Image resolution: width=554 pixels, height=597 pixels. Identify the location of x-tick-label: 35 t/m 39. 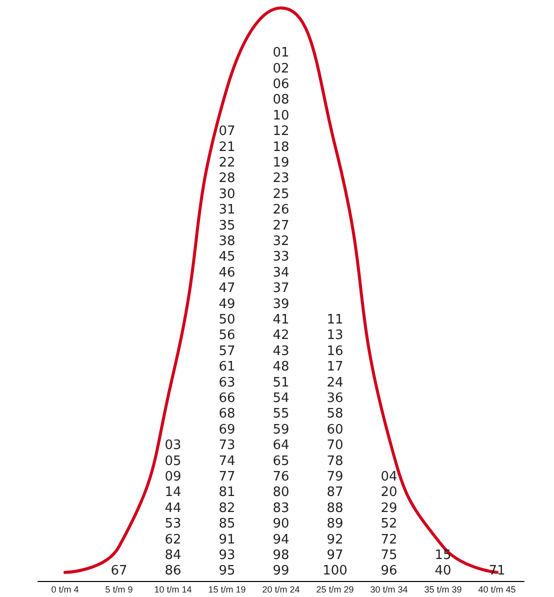
(443, 589).